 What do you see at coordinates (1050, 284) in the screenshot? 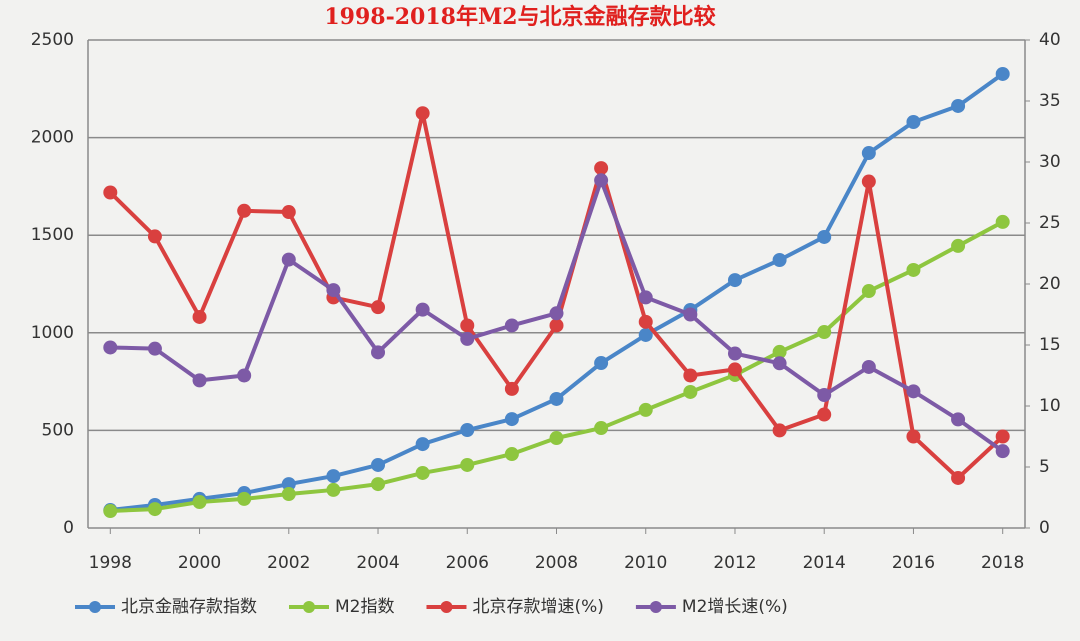
I see `y2-tick-label: 20` at bounding box center [1050, 284].